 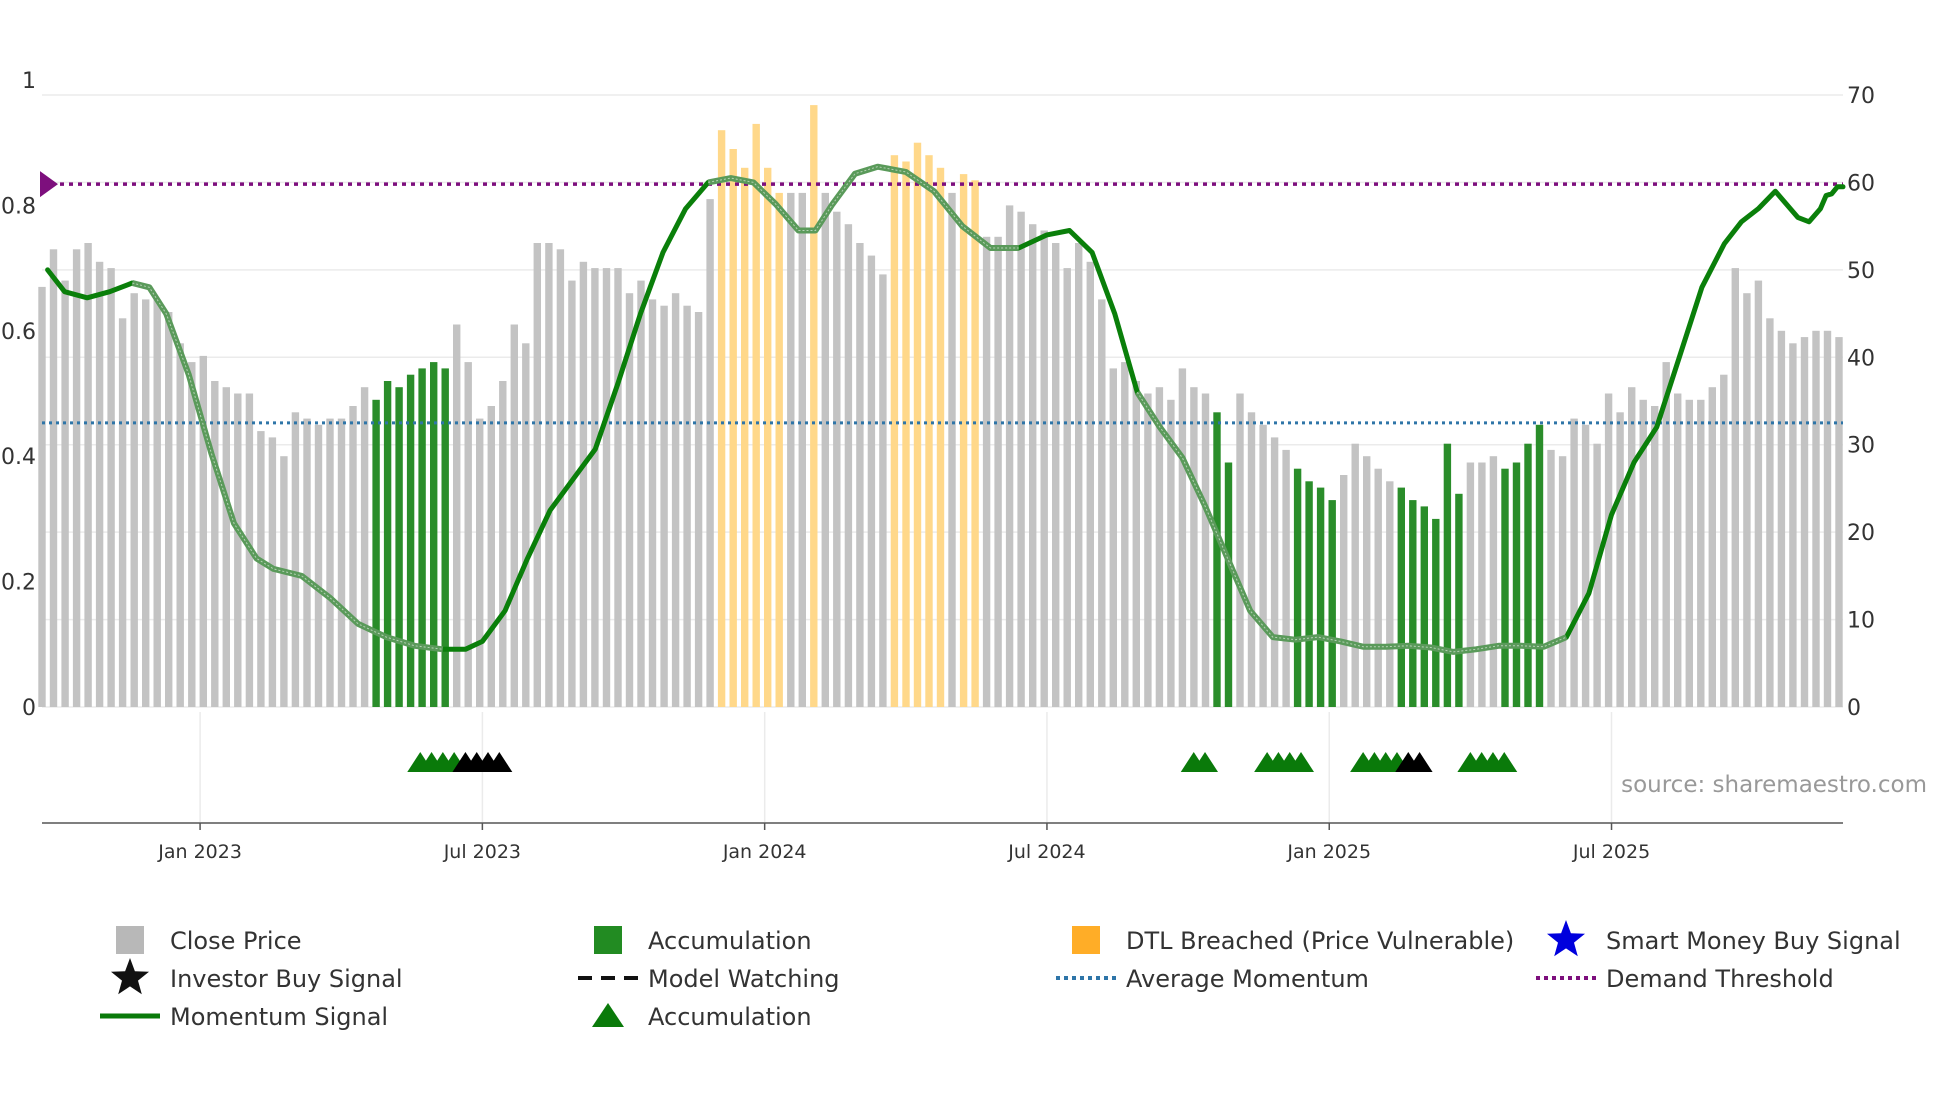 What do you see at coordinates (49, 184) in the screenshot?
I see `demand-threshold-marker` at bounding box center [49, 184].